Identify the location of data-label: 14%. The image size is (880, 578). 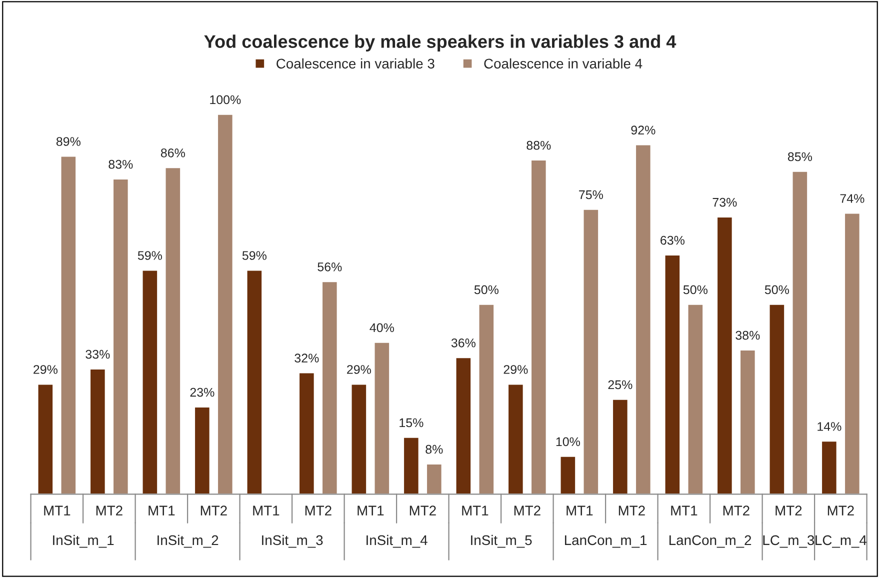
(830, 426).